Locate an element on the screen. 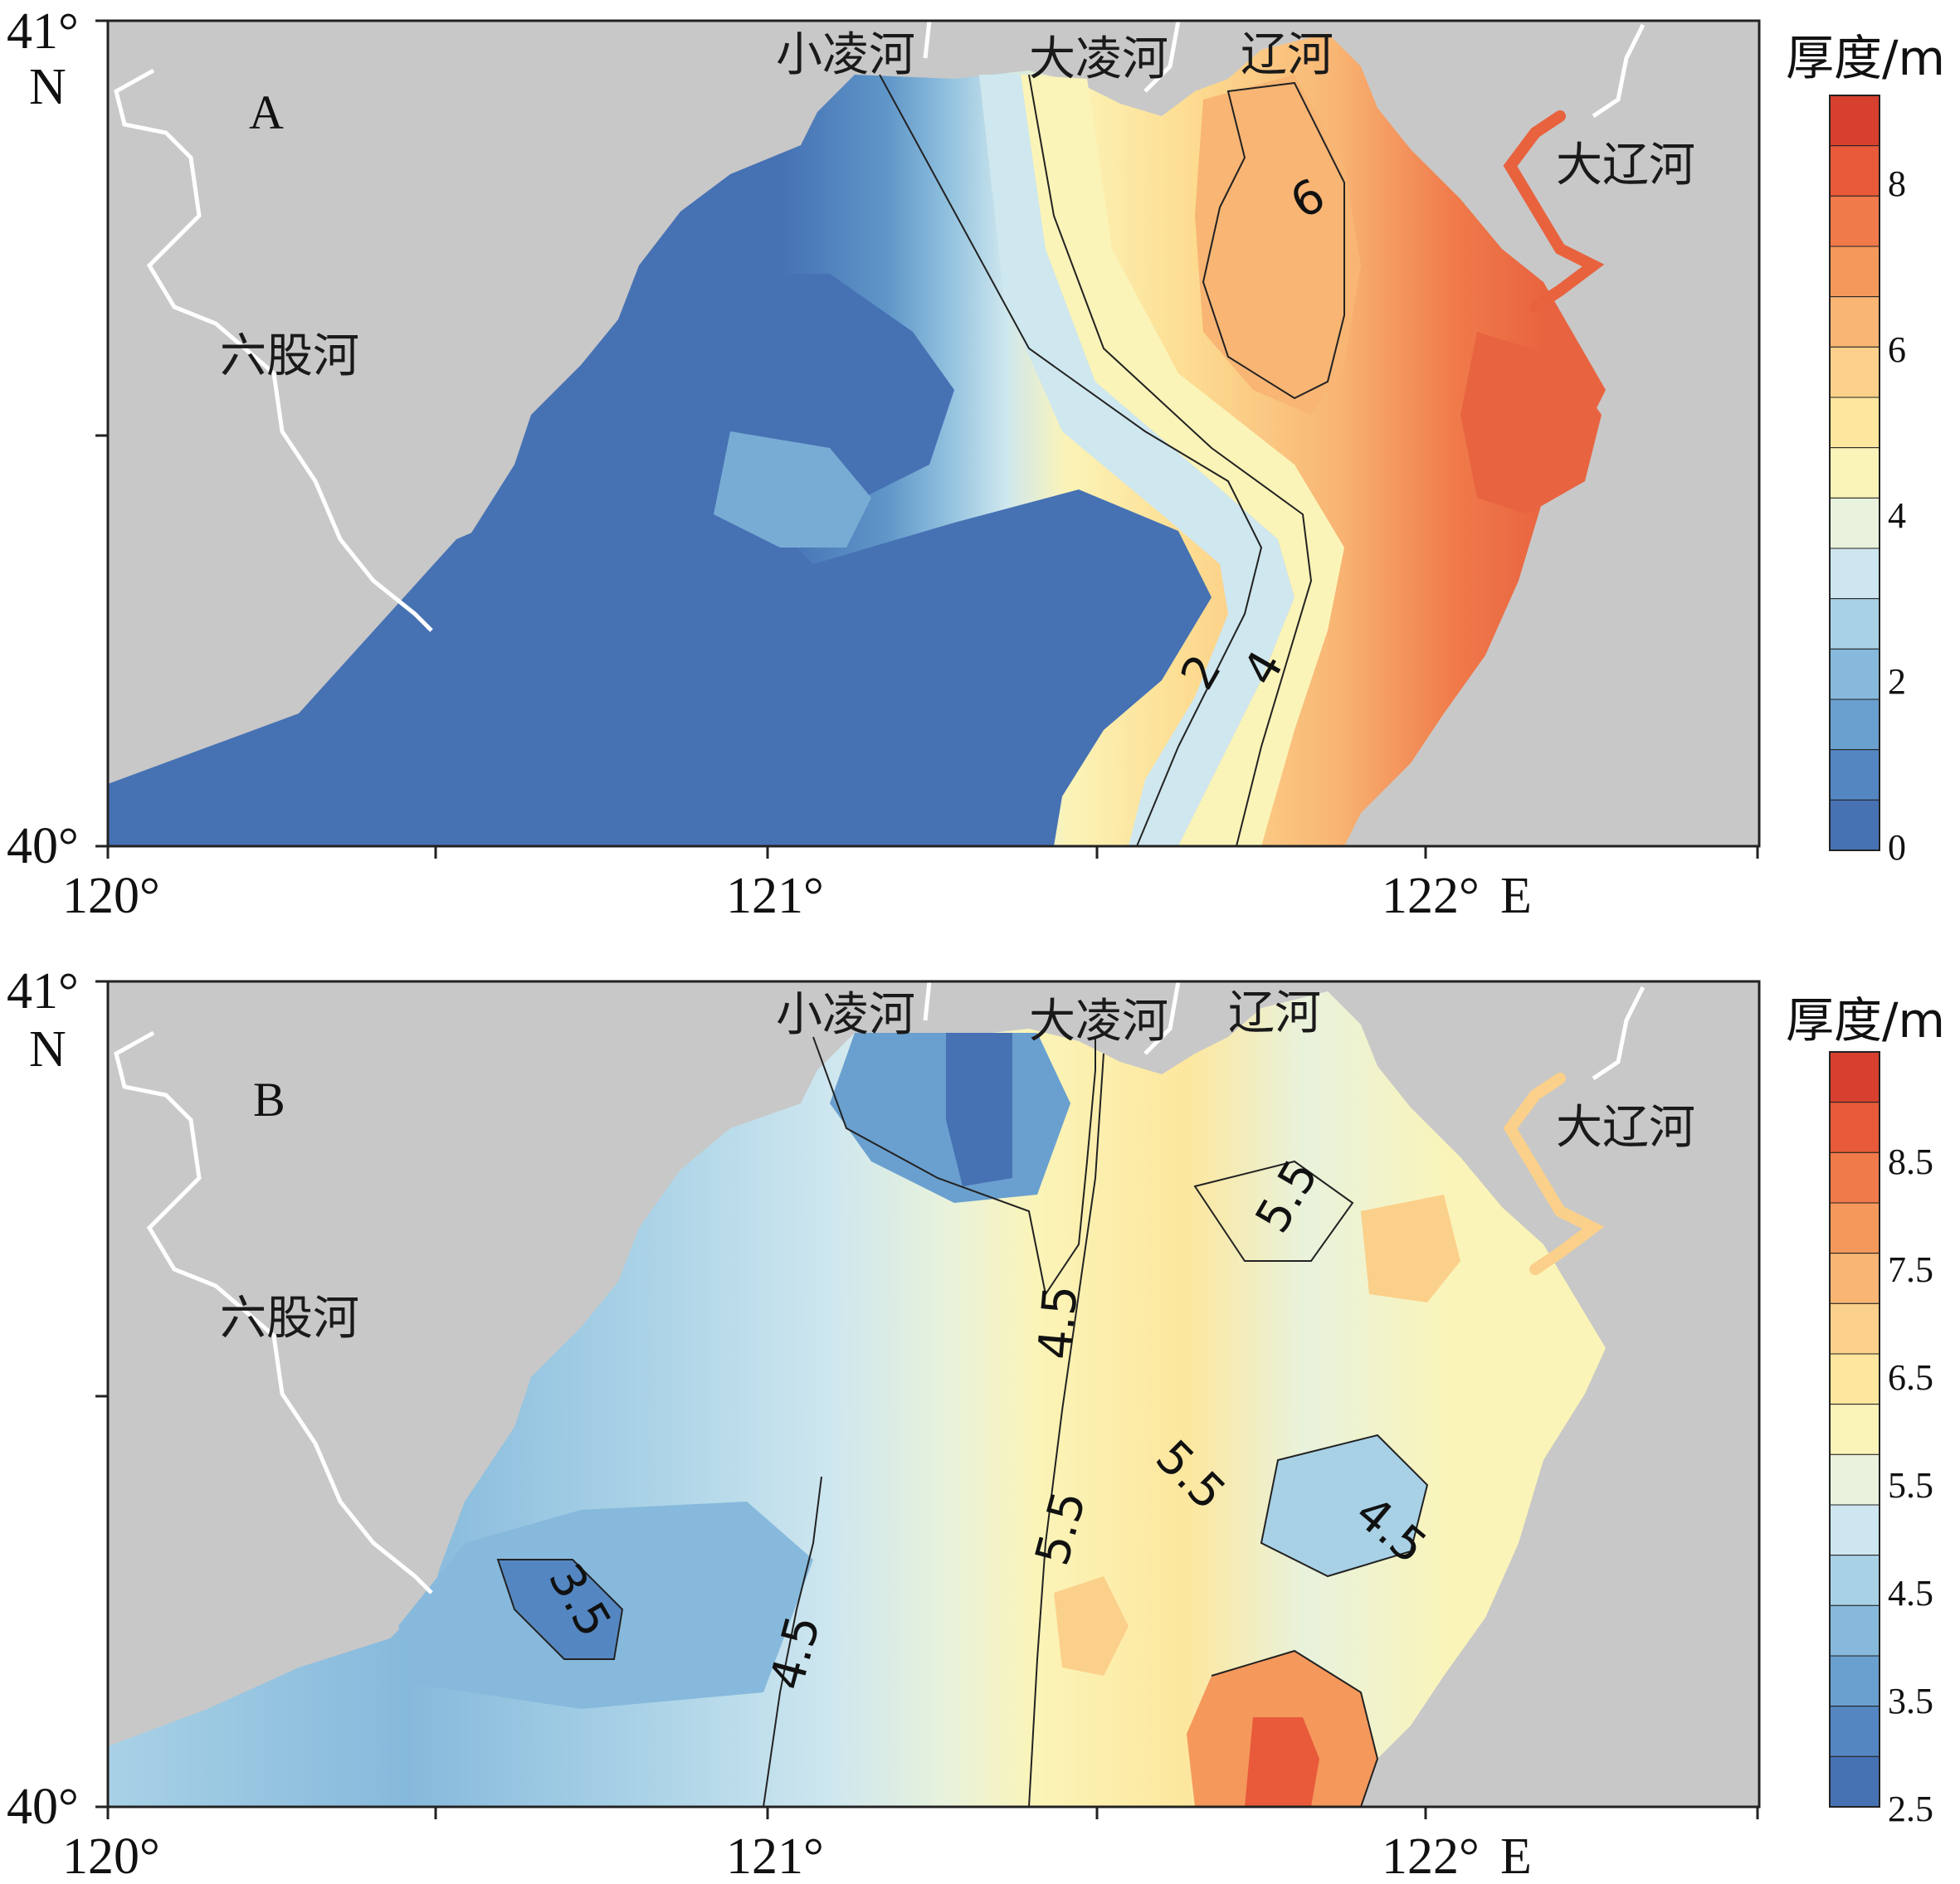 The height and width of the screenshot is (1884, 1960). panel-a-colorbar-tick-8: 8 is located at coordinates (1897, 183).